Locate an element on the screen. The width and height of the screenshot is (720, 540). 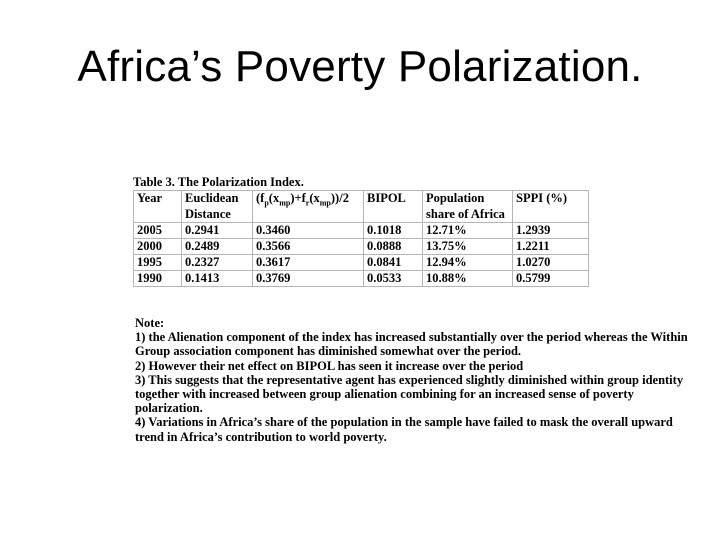
formula-part-1: (f is located at coordinates (260, 198).